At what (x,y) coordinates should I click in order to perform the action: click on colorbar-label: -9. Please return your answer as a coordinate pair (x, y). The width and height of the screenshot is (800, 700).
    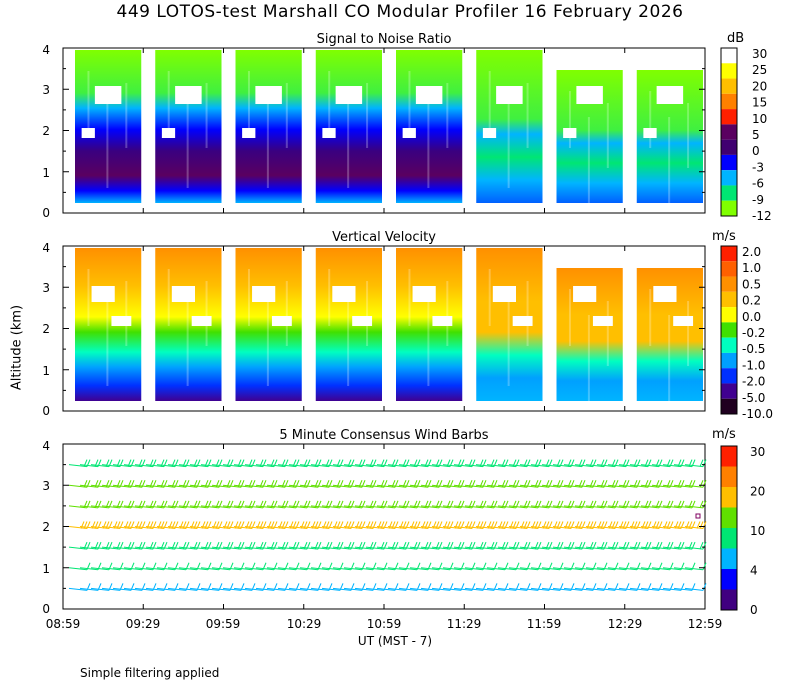
    Looking at the image, I should click on (758, 200).